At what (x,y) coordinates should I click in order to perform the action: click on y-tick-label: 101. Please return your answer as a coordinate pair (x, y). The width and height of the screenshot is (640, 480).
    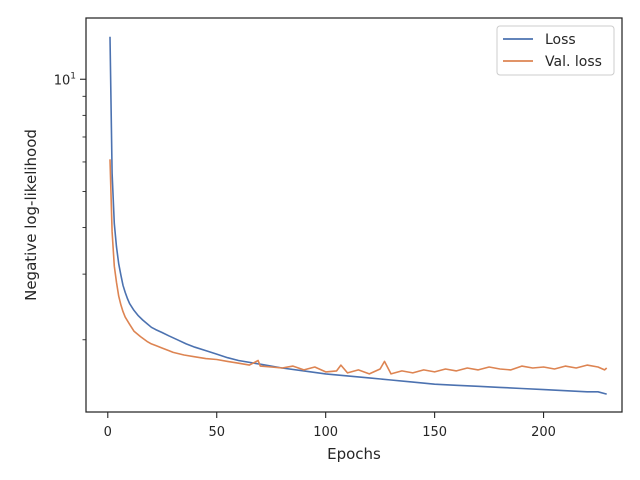
    Looking at the image, I should click on (65, 79).